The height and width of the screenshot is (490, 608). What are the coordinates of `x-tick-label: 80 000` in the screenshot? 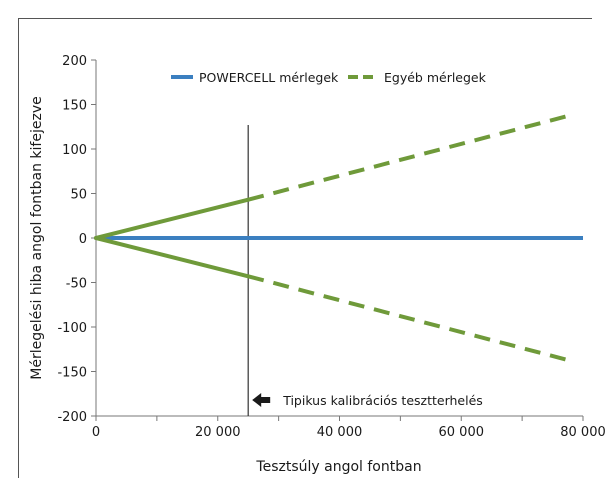 It's located at (583, 432).